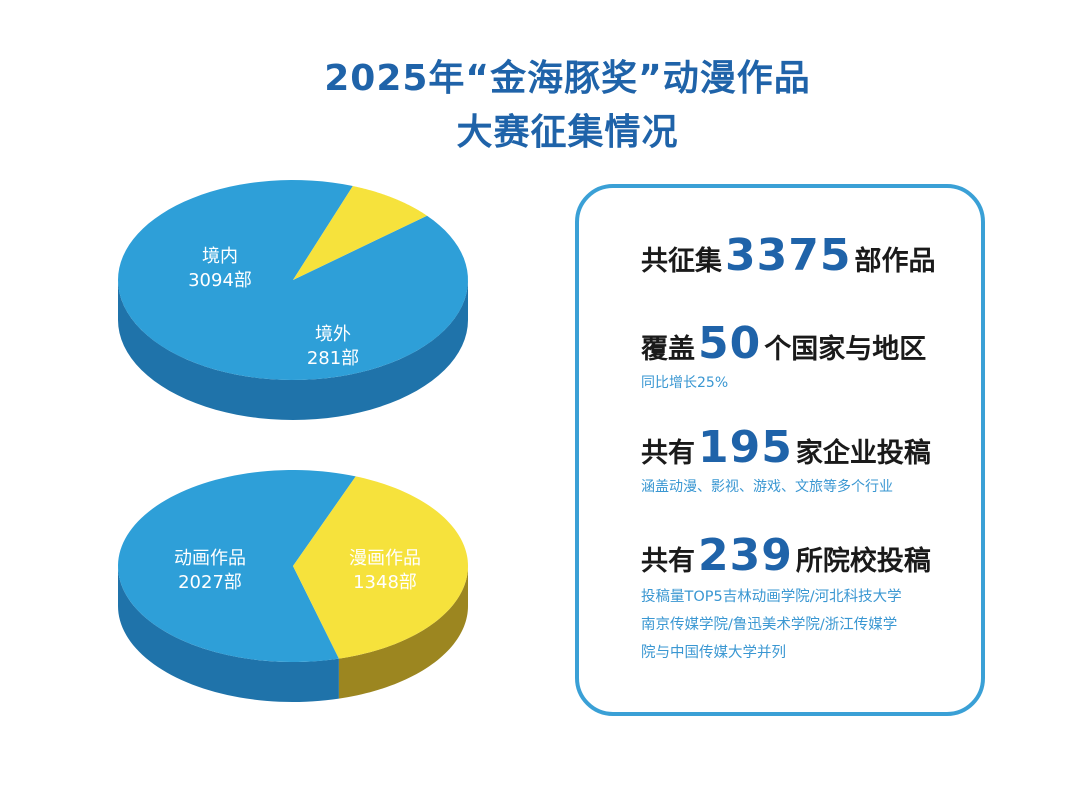  I want to click on stat-countries-number: 50, so click(730, 343).